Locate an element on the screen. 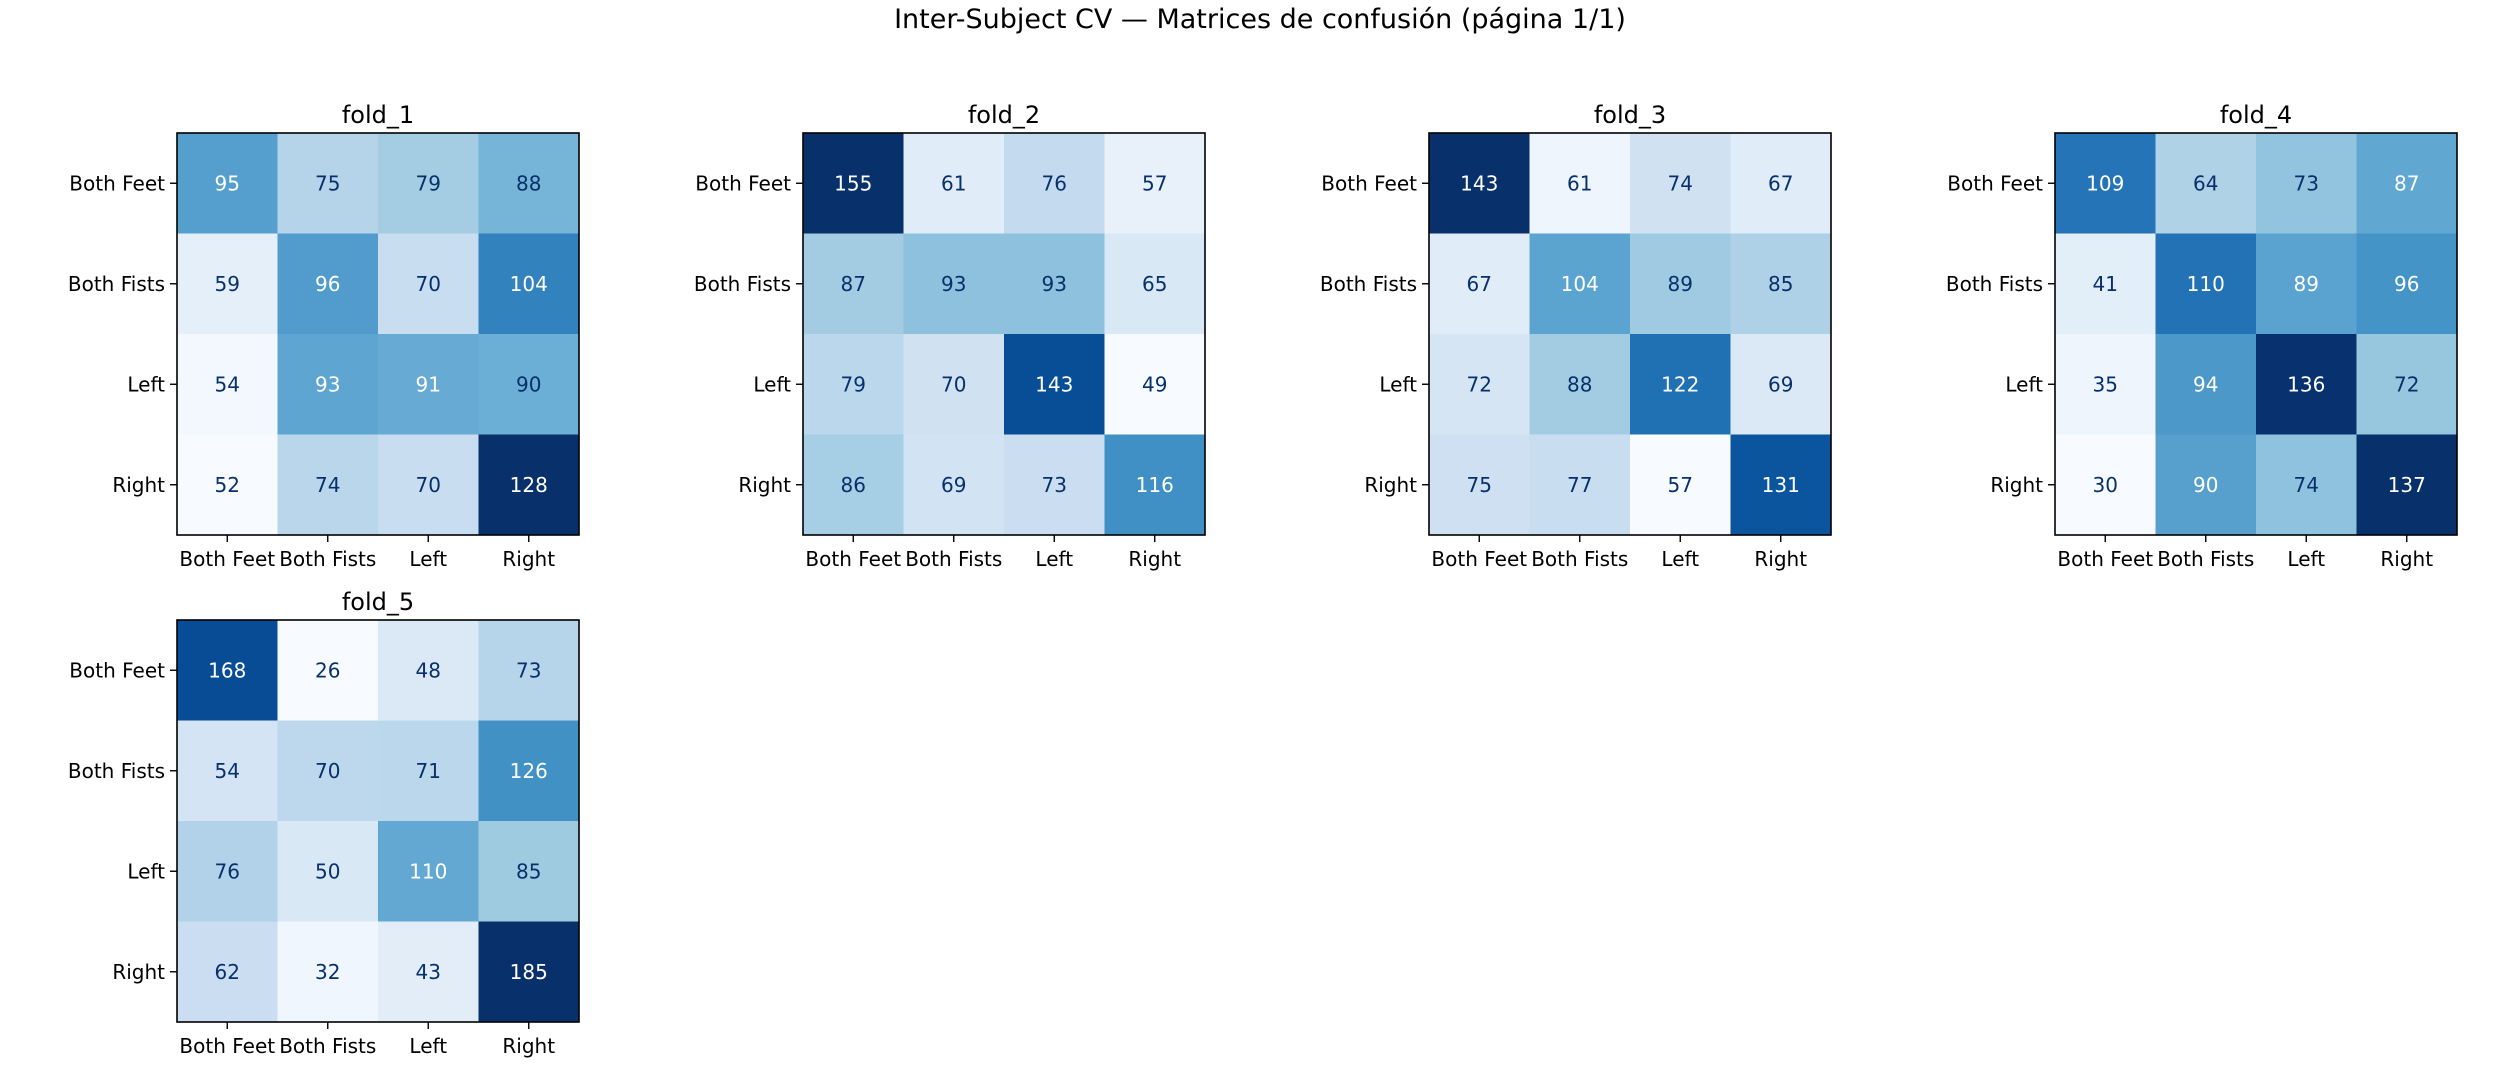  cell-value-label: 109 is located at coordinates (2105, 183).